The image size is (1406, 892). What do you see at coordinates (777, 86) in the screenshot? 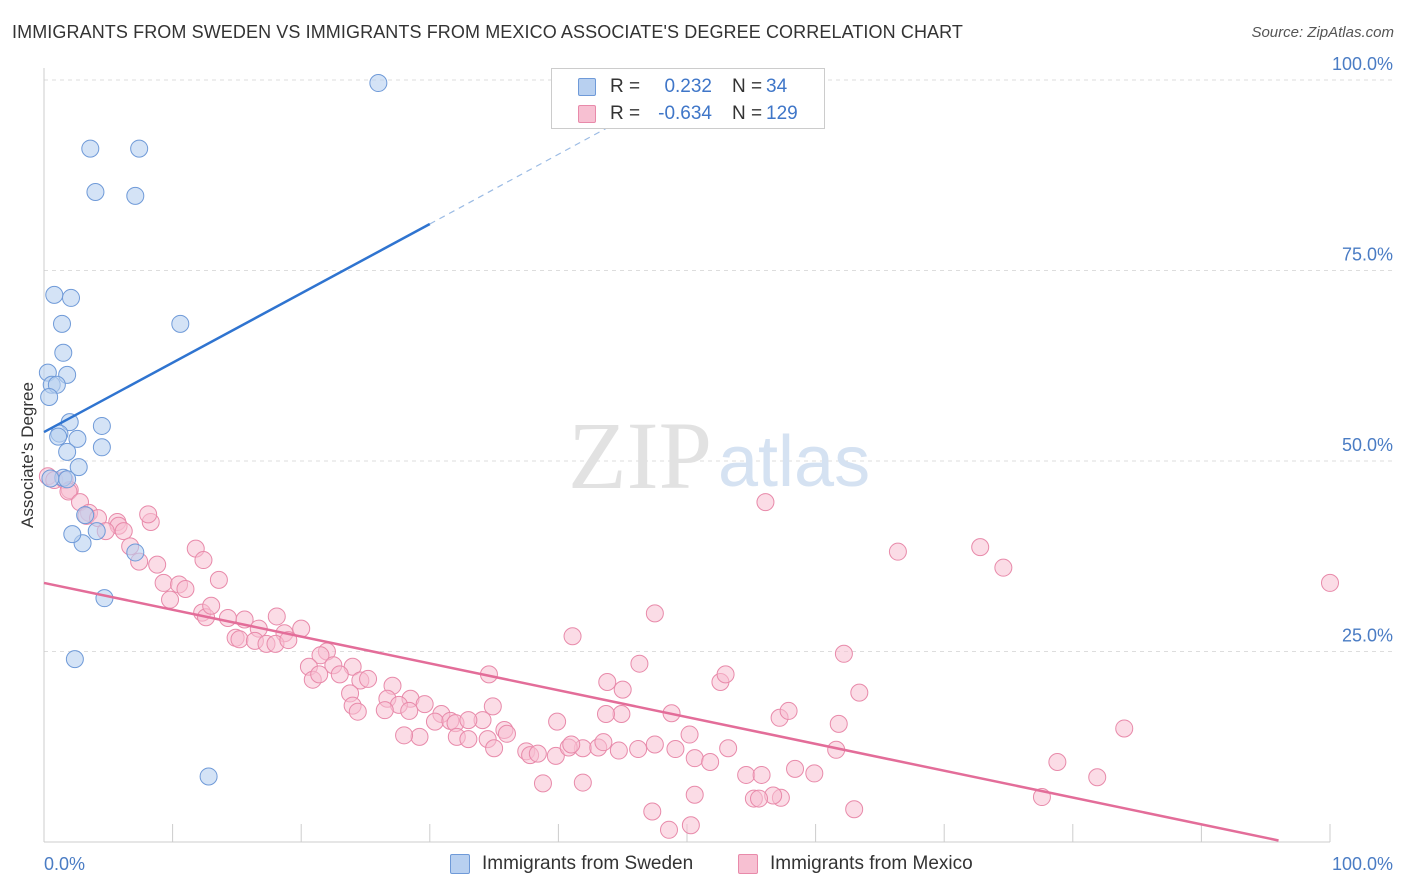
I see `n-value-sweden: 34` at bounding box center [777, 86].